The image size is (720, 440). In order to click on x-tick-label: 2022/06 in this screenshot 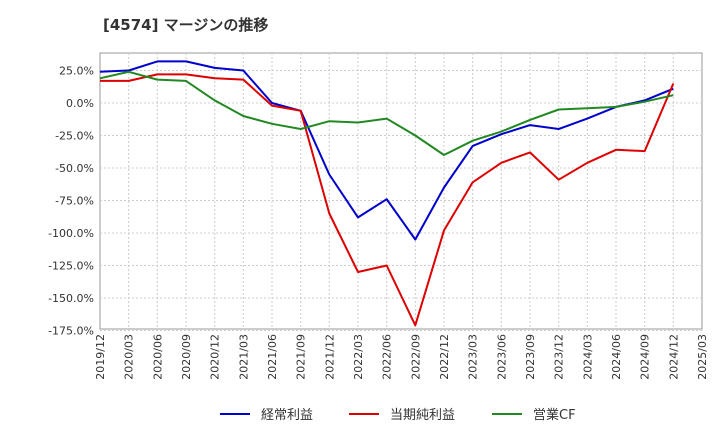, I will do `click(387, 357)`.